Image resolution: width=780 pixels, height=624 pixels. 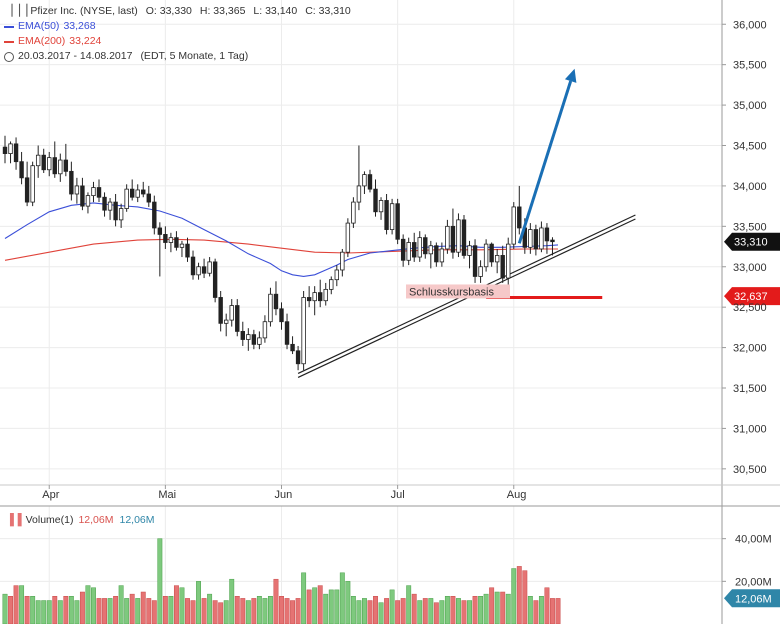 What do you see at coordinates (168, 11) in the screenshot?
I see `open-value: O: 33,330` at bounding box center [168, 11].